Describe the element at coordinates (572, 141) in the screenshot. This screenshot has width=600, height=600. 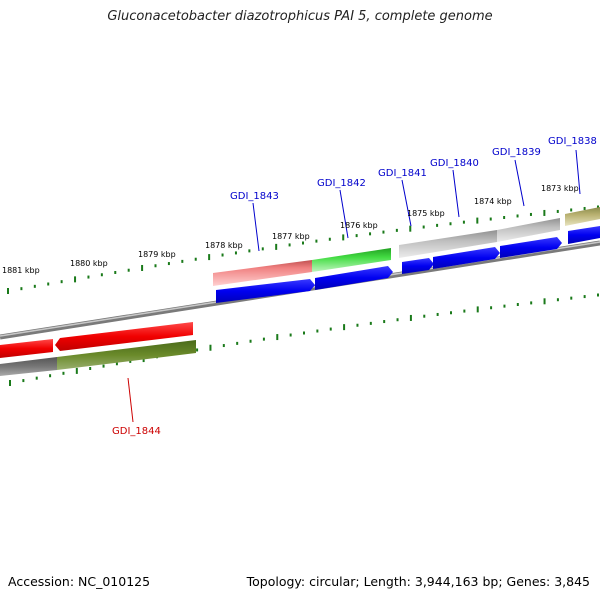
I see `gene-label-gdi-1838: GDI_1838` at that location.